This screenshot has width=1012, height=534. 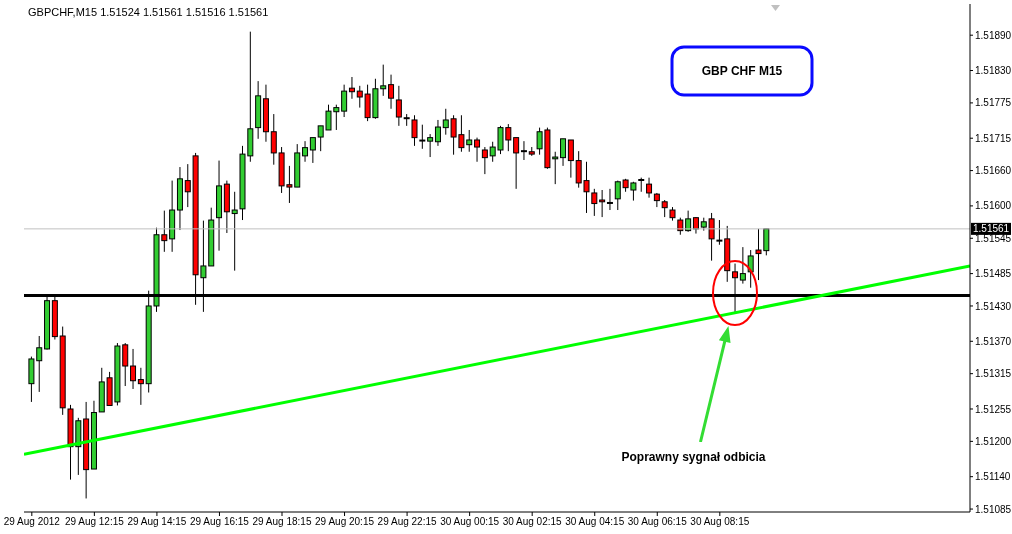 What do you see at coordinates (993, 171) in the screenshot?
I see `y-tick-label: 1.51660` at bounding box center [993, 171].